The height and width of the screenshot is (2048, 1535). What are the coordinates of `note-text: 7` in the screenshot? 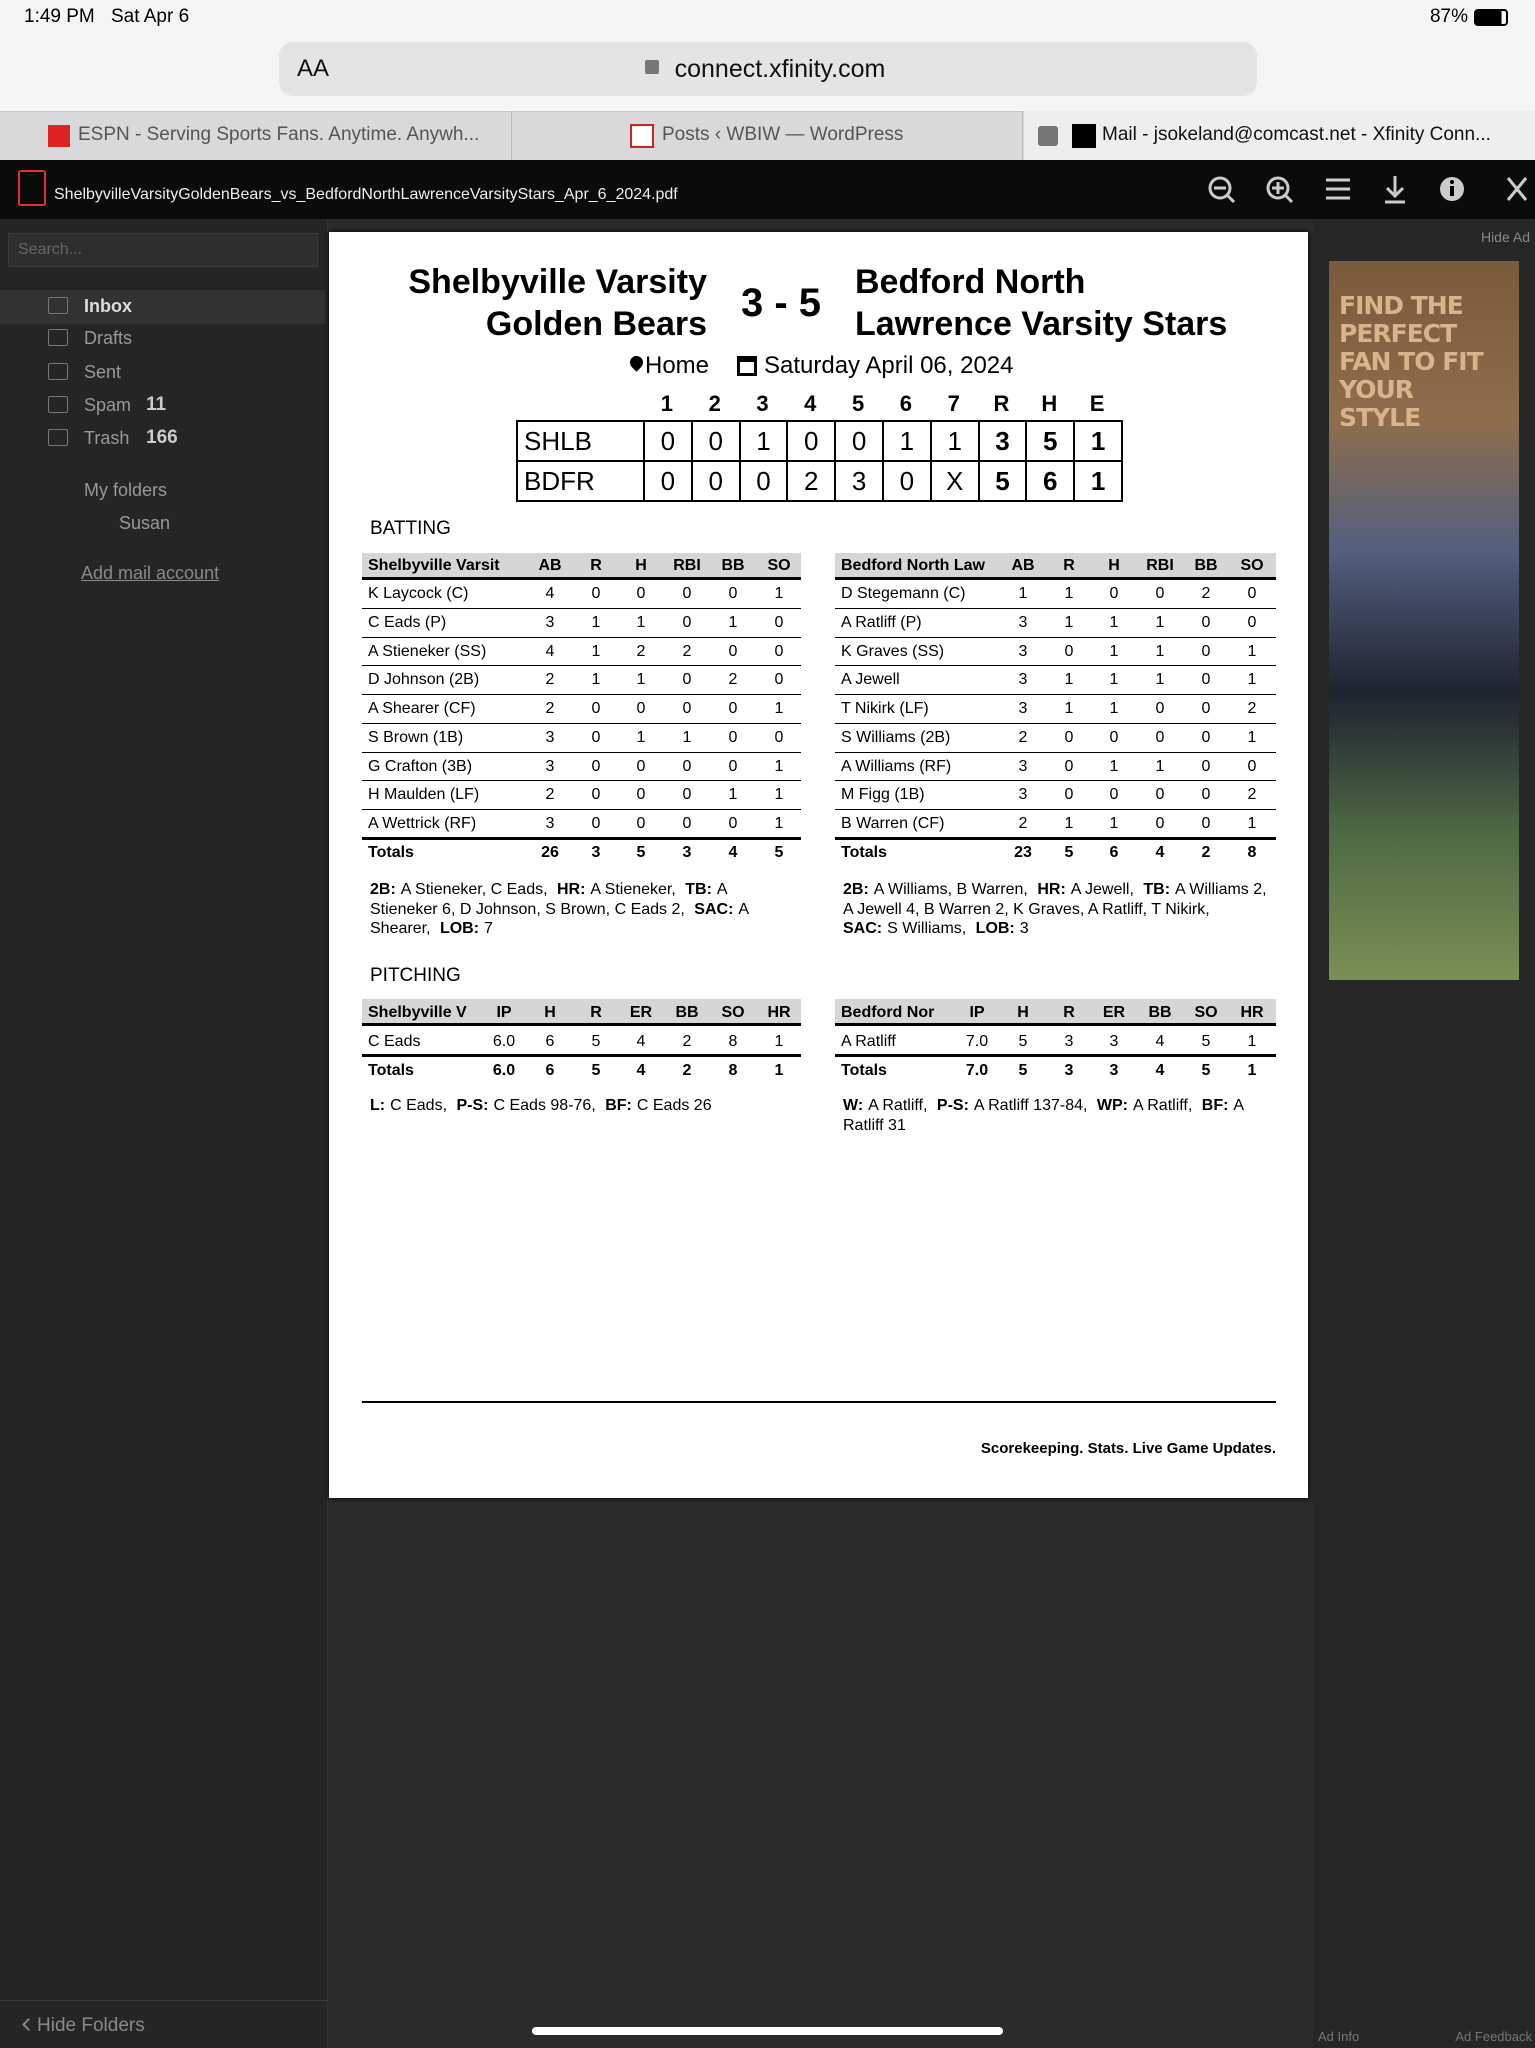 It's located at (488, 929).